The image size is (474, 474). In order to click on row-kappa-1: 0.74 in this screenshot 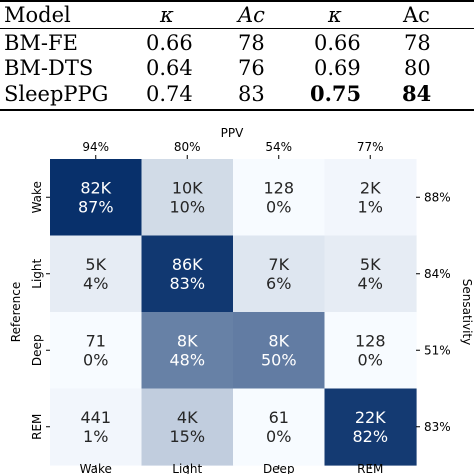, I will do `click(169, 94)`.